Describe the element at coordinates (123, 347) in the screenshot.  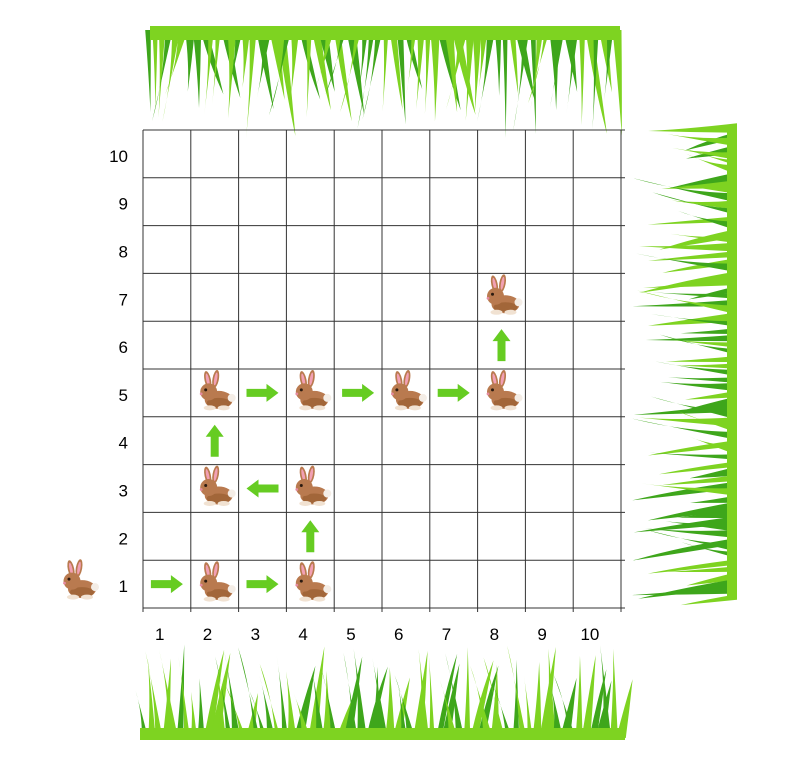
I see `y-axis-tick-label: 6` at that location.